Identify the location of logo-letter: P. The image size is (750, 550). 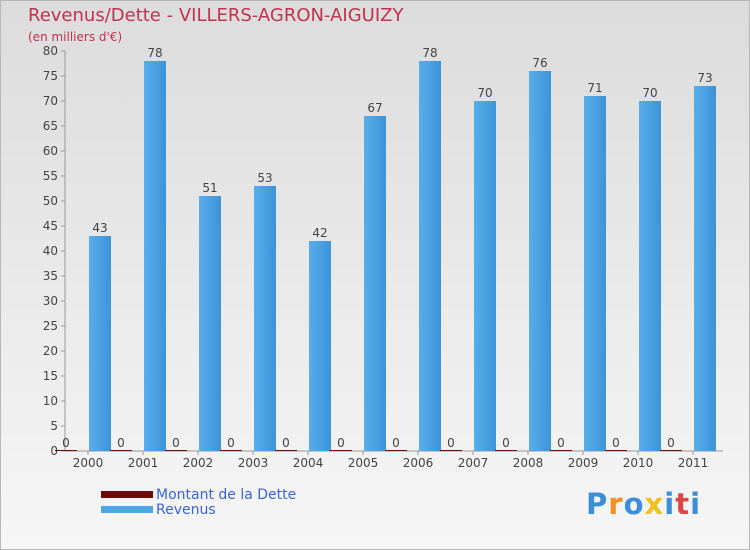
(597, 504).